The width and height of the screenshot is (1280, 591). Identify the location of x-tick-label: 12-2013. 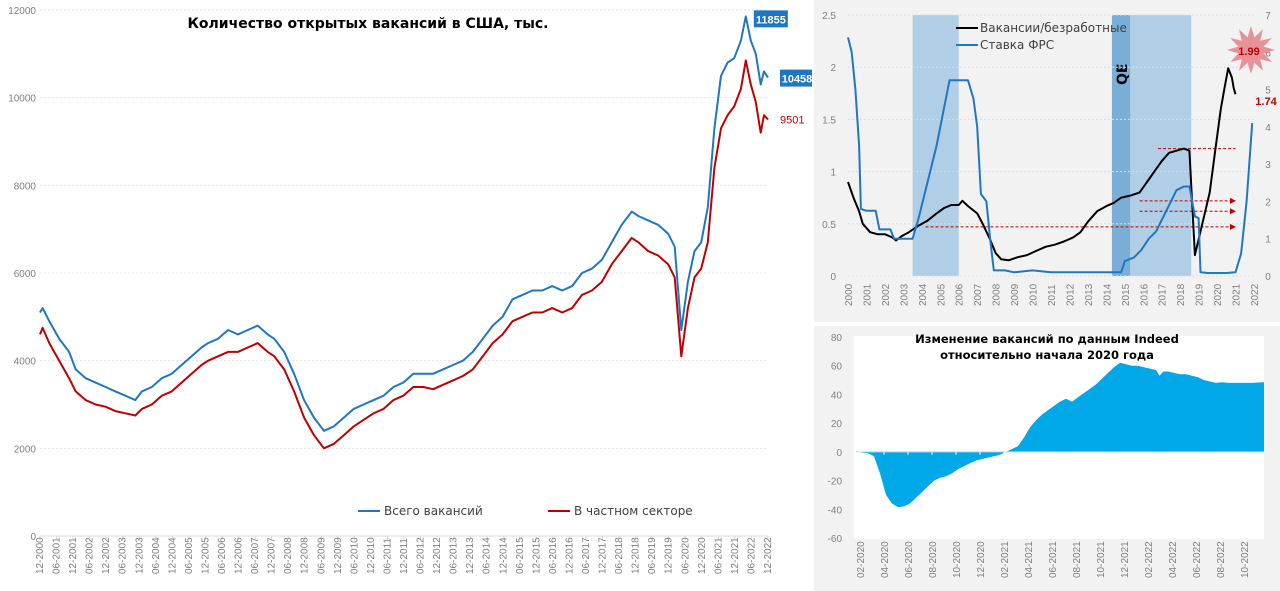
(470, 555).